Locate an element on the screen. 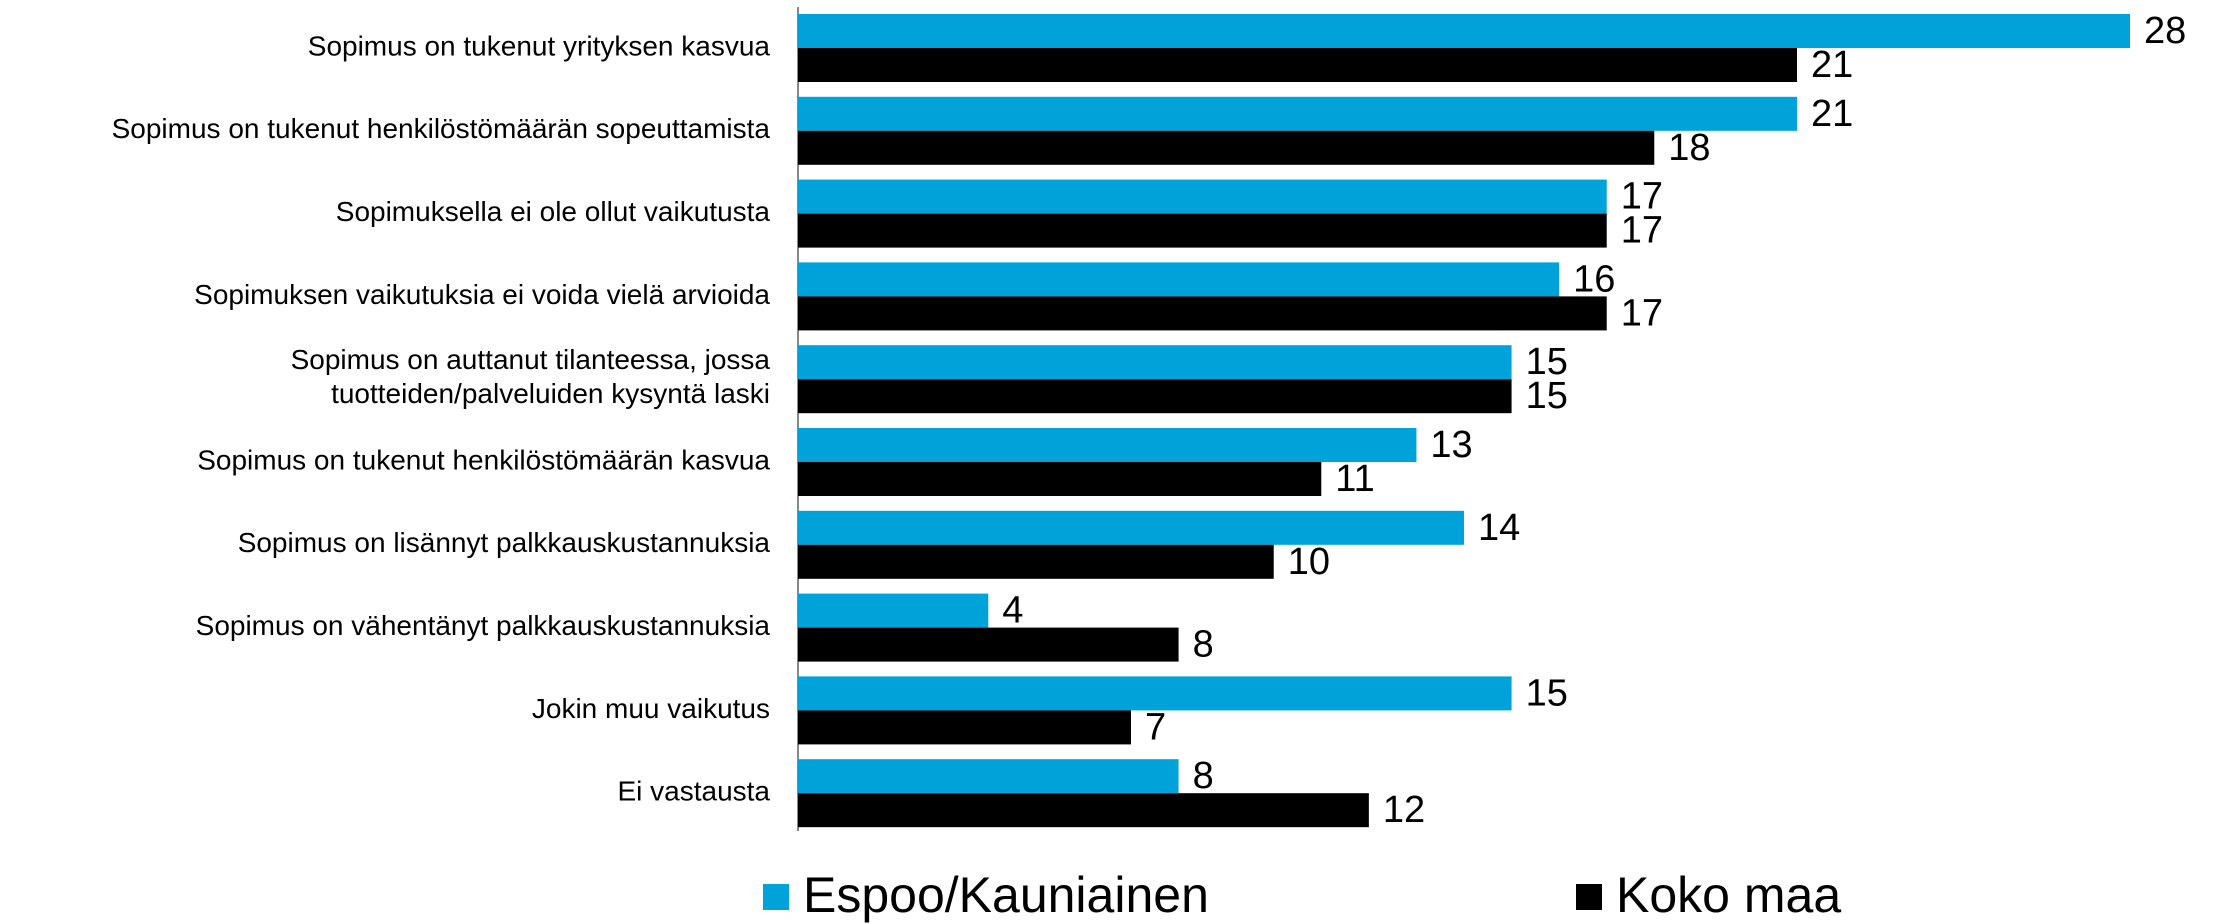  category-label: Sopimuksella ei ole ollut vaikutusta is located at coordinates (553, 211).